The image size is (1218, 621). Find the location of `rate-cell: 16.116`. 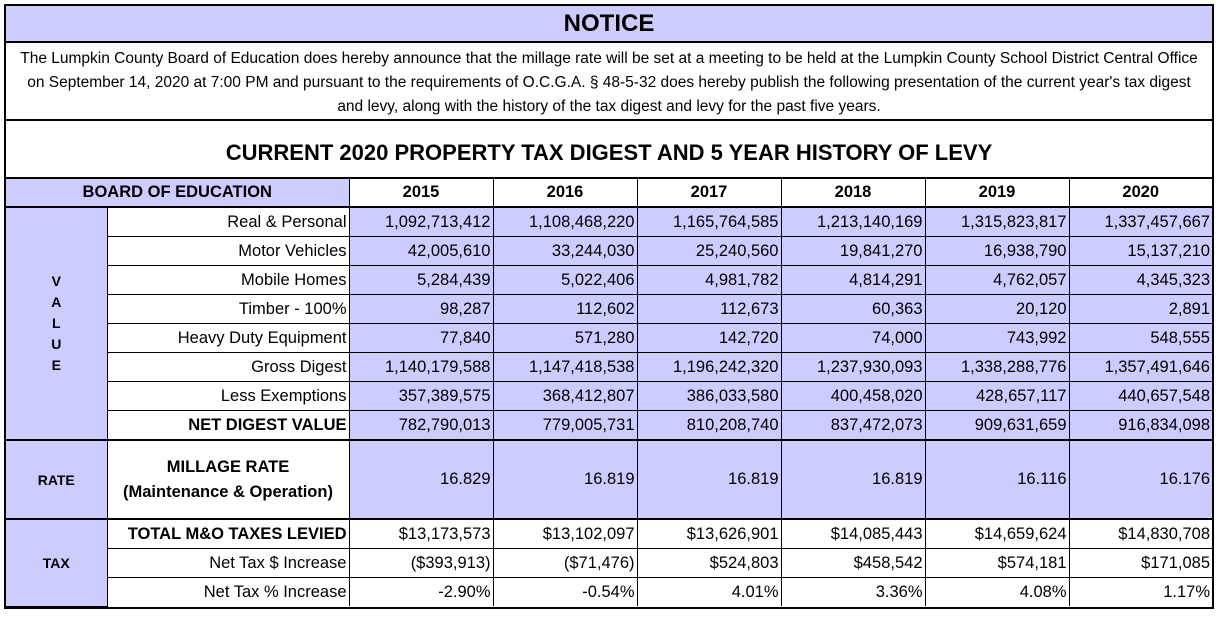

rate-cell: 16.116 is located at coordinates (996, 480).